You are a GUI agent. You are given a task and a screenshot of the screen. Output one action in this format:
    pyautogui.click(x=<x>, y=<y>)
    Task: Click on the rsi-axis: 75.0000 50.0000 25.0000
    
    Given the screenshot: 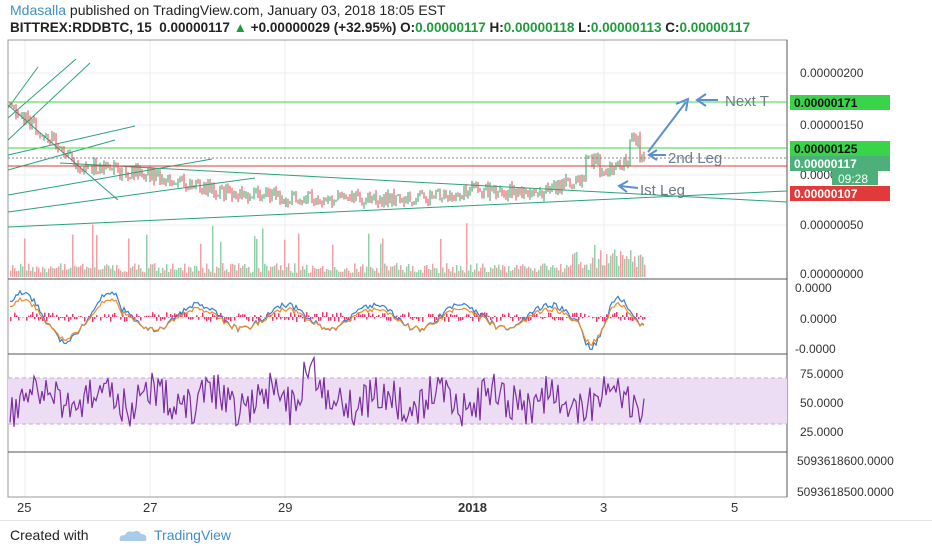 What is the action you would take?
    pyautogui.click(x=822, y=403)
    